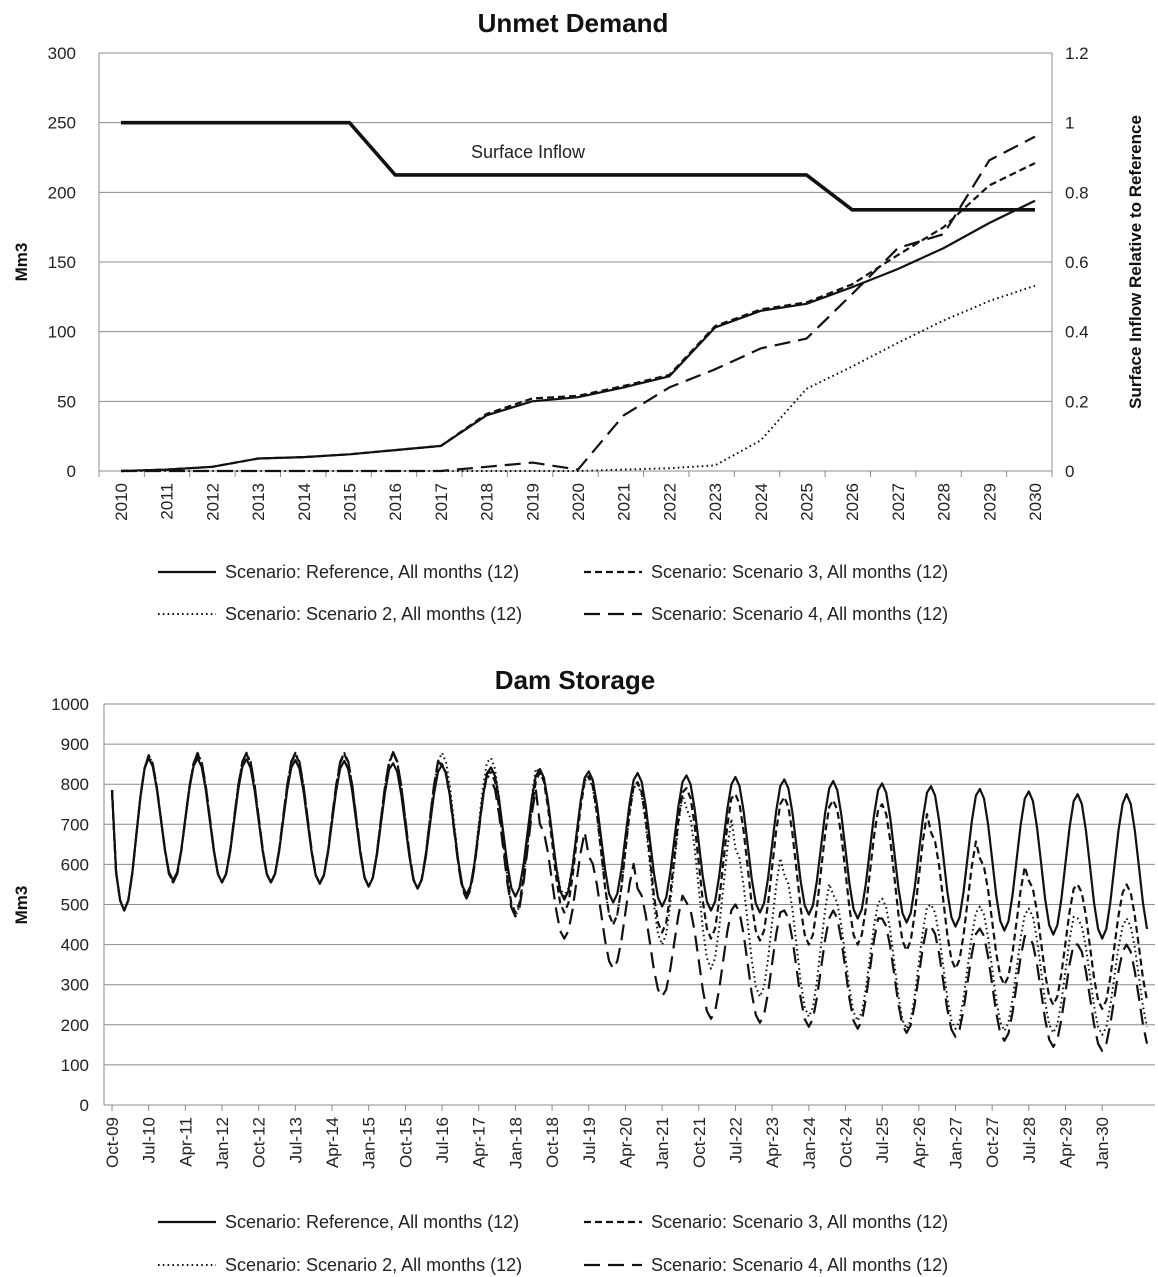 Image resolution: width=1158 pixels, height=1277 pixels. What do you see at coordinates (898, 502) in the screenshot?
I see `x-tick-label-2027: 2027` at bounding box center [898, 502].